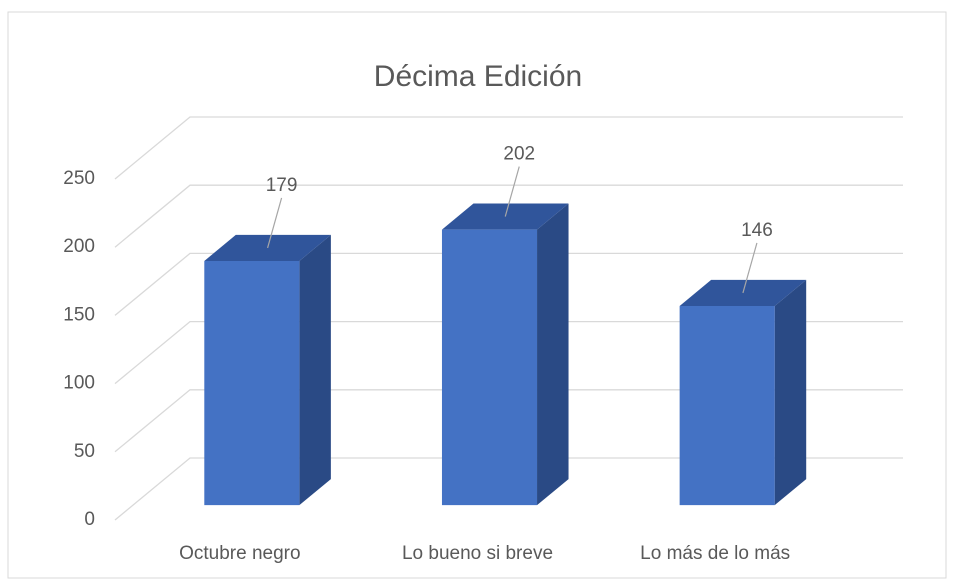 Image resolution: width=953 pixels, height=587 pixels. Describe the element at coordinates (239, 553) in the screenshot. I see `x-tick-label: Octubre negro` at that location.